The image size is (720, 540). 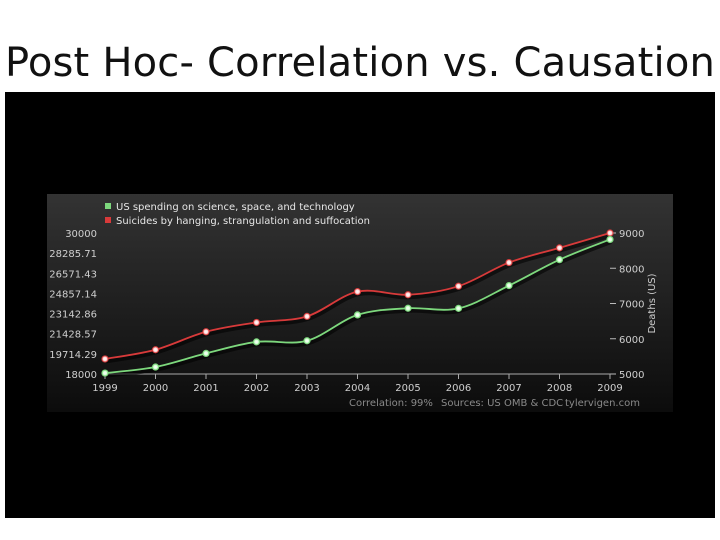 I want to click on legend-swatch-spending, so click(x=108, y=206).